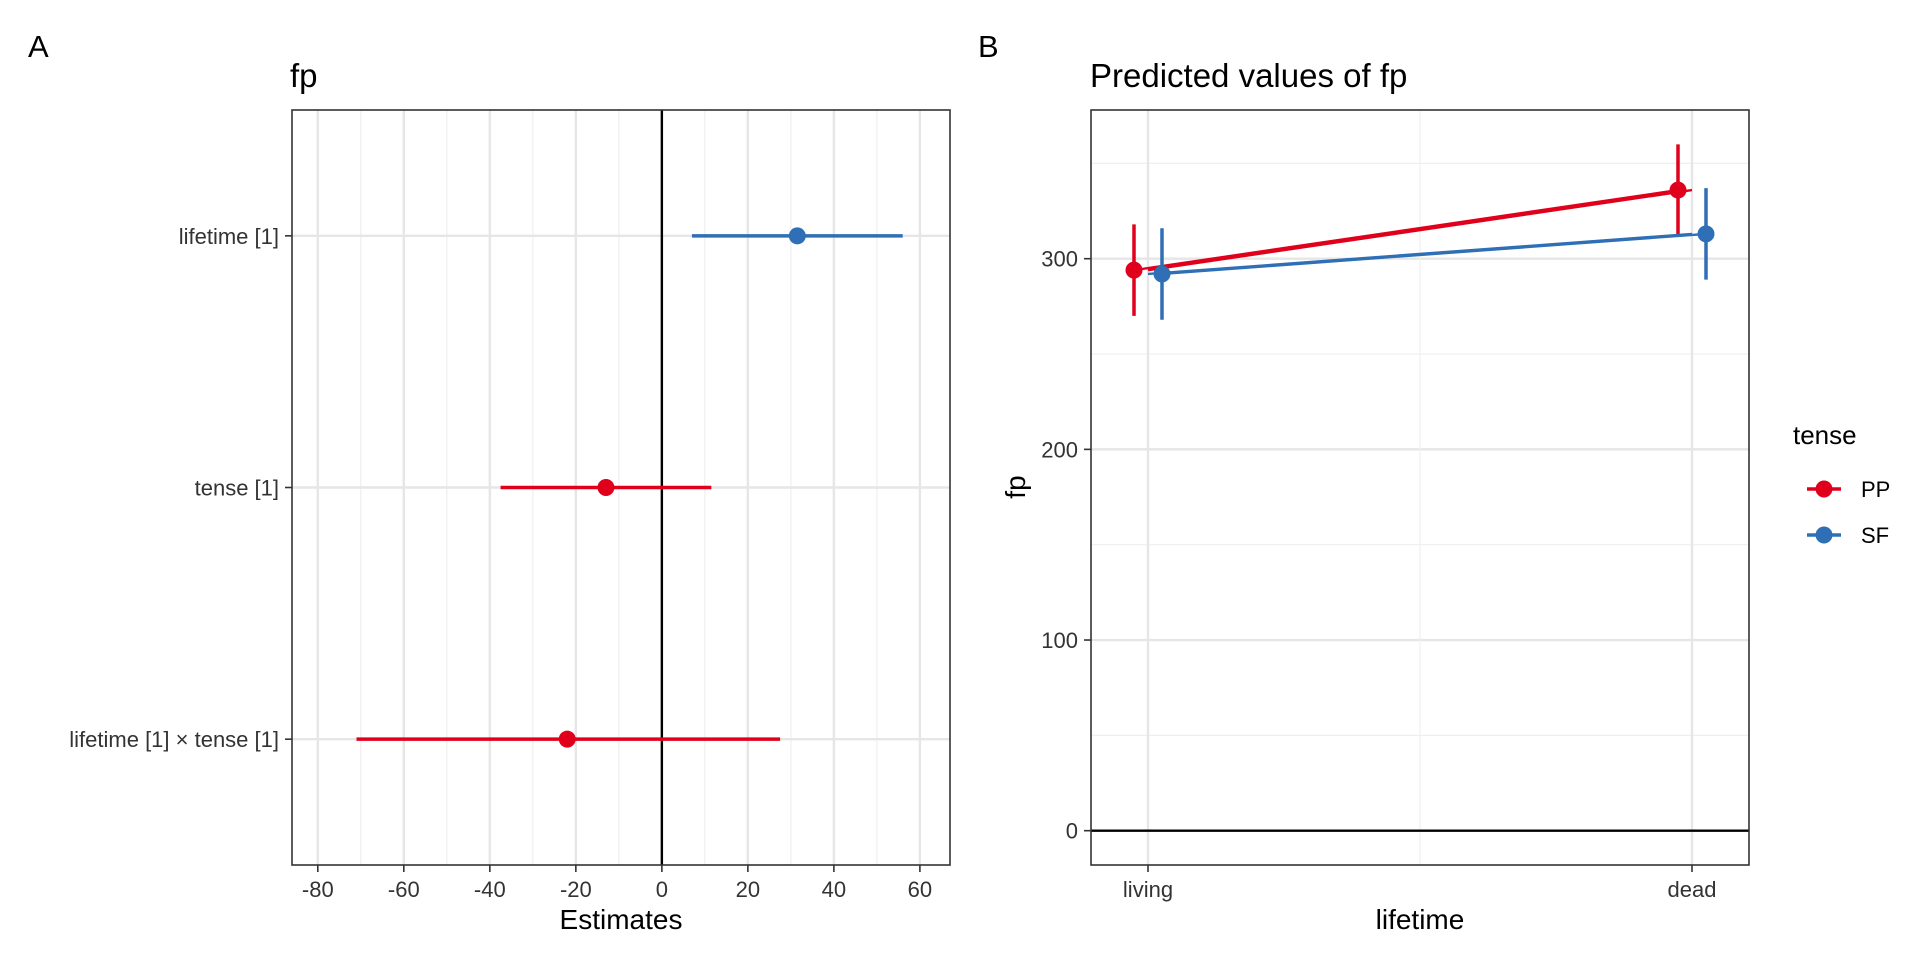 The height and width of the screenshot is (960, 1920). What do you see at coordinates (1875, 489) in the screenshot?
I see `legend-label-PP: PP` at bounding box center [1875, 489].